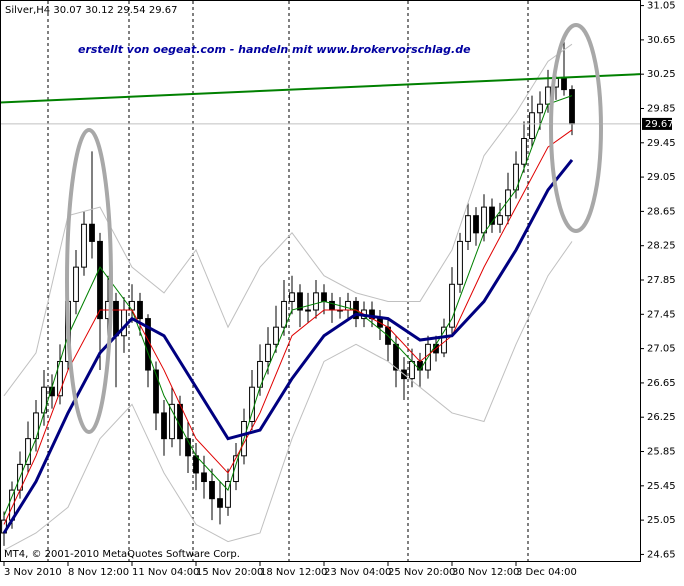  What do you see at coordinates (661, 40) in the screenshot?
I see `y-tick-label: 30.65` at bounding box center [661, 40].